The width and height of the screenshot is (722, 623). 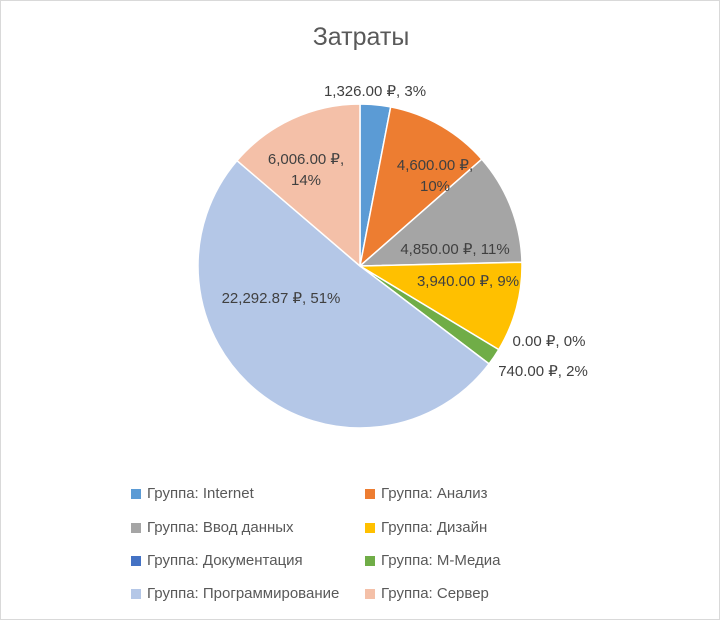 I want to click on legend-label: Группа: Анализ, so click(x=434, y=493).